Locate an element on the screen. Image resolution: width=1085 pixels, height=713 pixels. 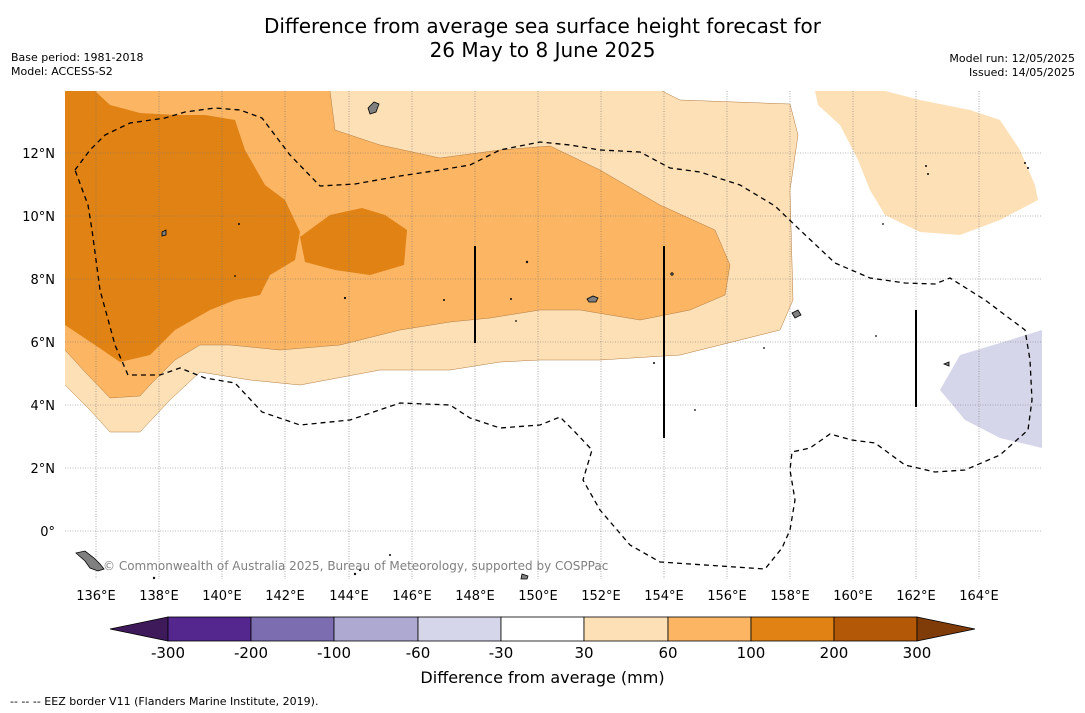
lat-label: 10°N is located at coordinates (38, 217).